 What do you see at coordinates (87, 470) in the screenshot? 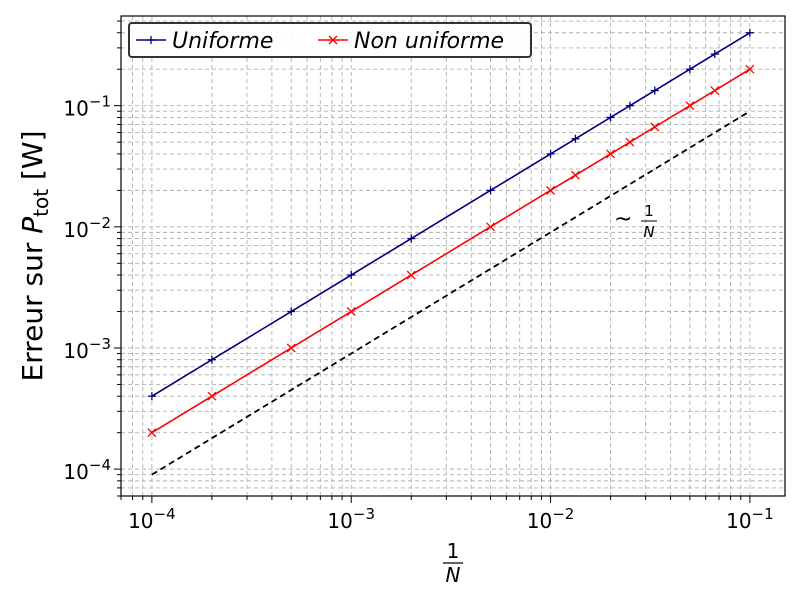
I see `y-tick-label: 10⁻⁴` at bounding box center [87, 470].